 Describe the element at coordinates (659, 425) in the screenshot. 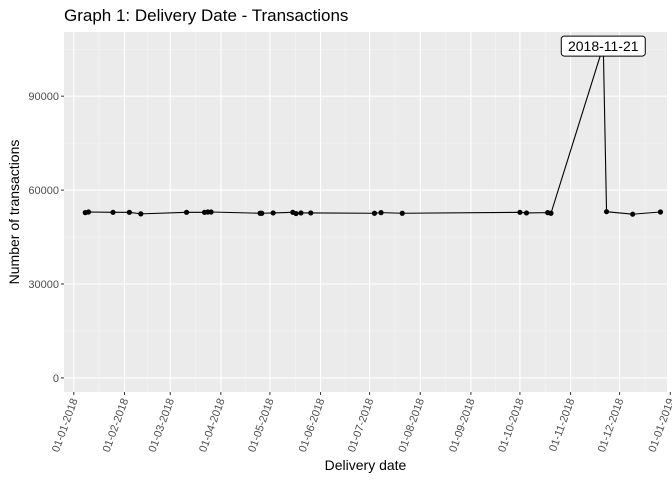

I see `x-tick-label: 01-01-2019` at that location.